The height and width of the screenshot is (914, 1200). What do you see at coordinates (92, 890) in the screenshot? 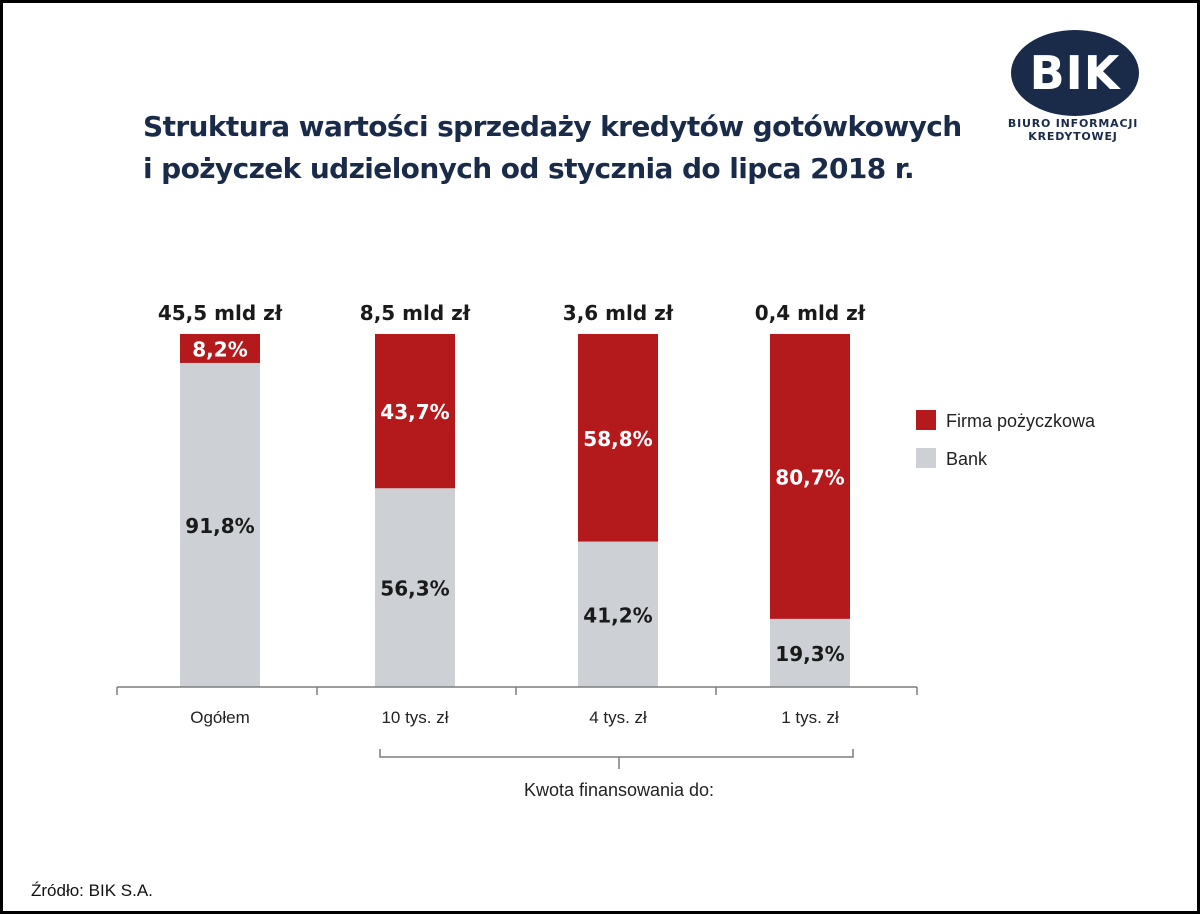
I see `source-note: Źródło: BIK S.A.` at bounding box center [92, 890].